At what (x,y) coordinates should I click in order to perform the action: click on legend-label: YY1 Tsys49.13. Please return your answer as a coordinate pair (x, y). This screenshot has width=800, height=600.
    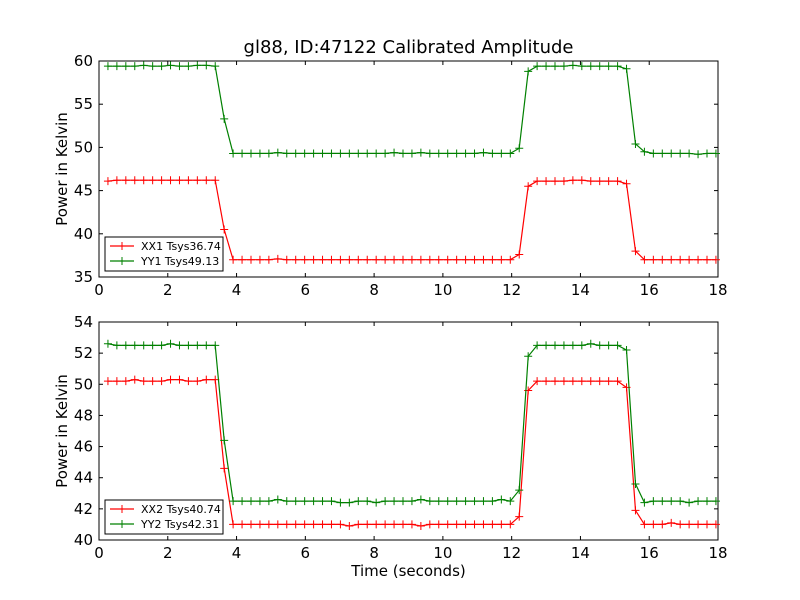
    Looking at the image, I should click on (179, 261).